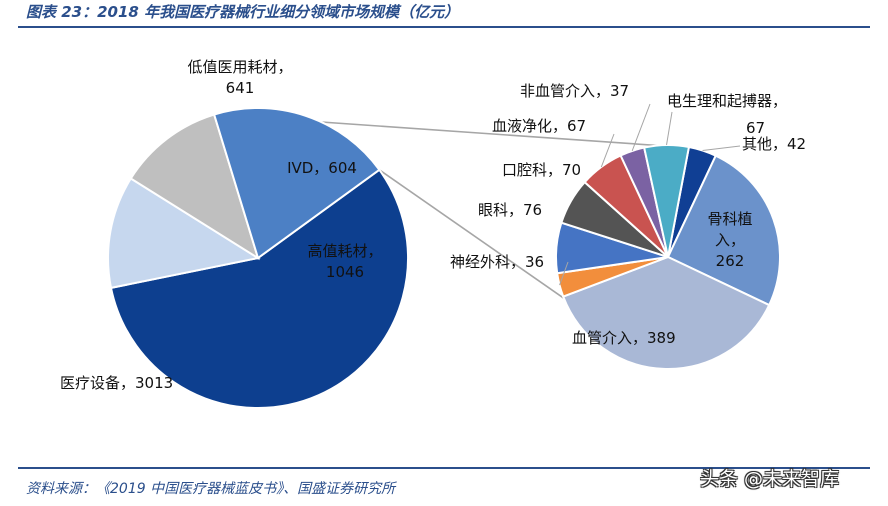 The image size is (888, 506). I want to click on leader-lines, so click(650, 194).